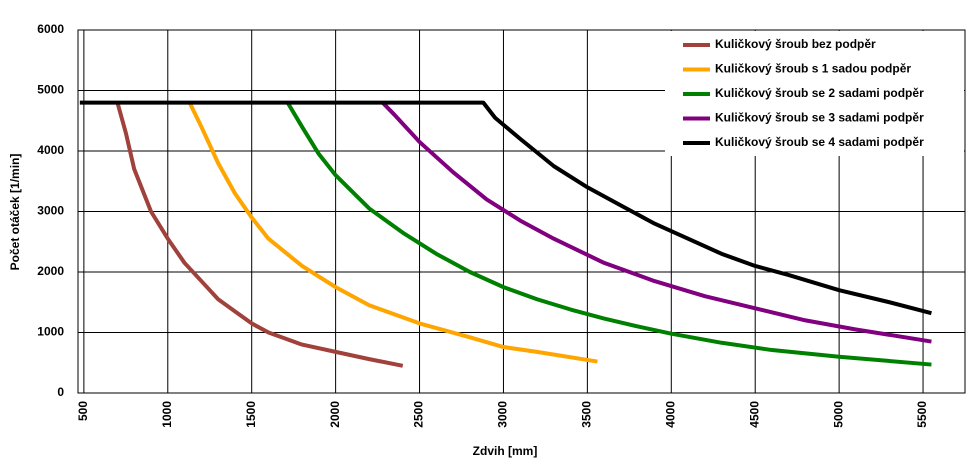 The image size is (978, 473). Describe the element at coordinates (50, 211) in the screenshot. I see `y-tick-label: 3000` at that location.